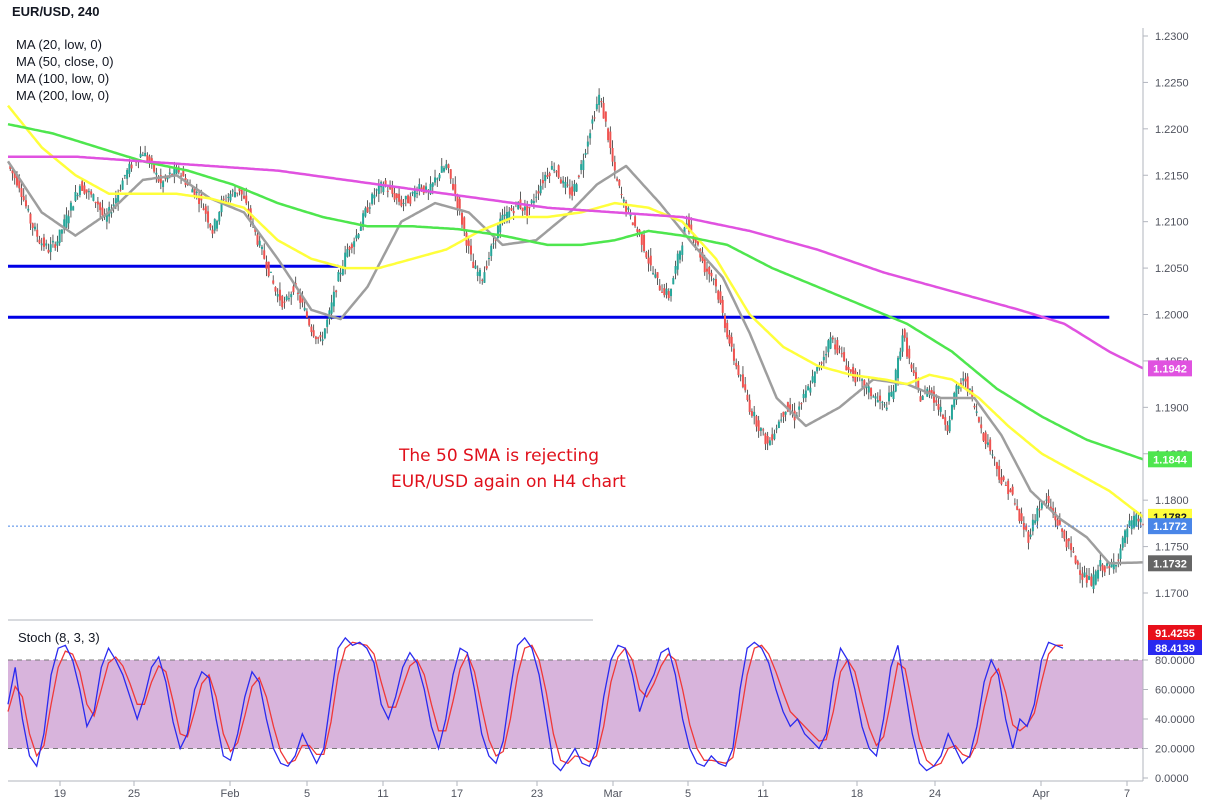  I want to click on stoch-tick-label: 0.0000, so click(1172, 779).